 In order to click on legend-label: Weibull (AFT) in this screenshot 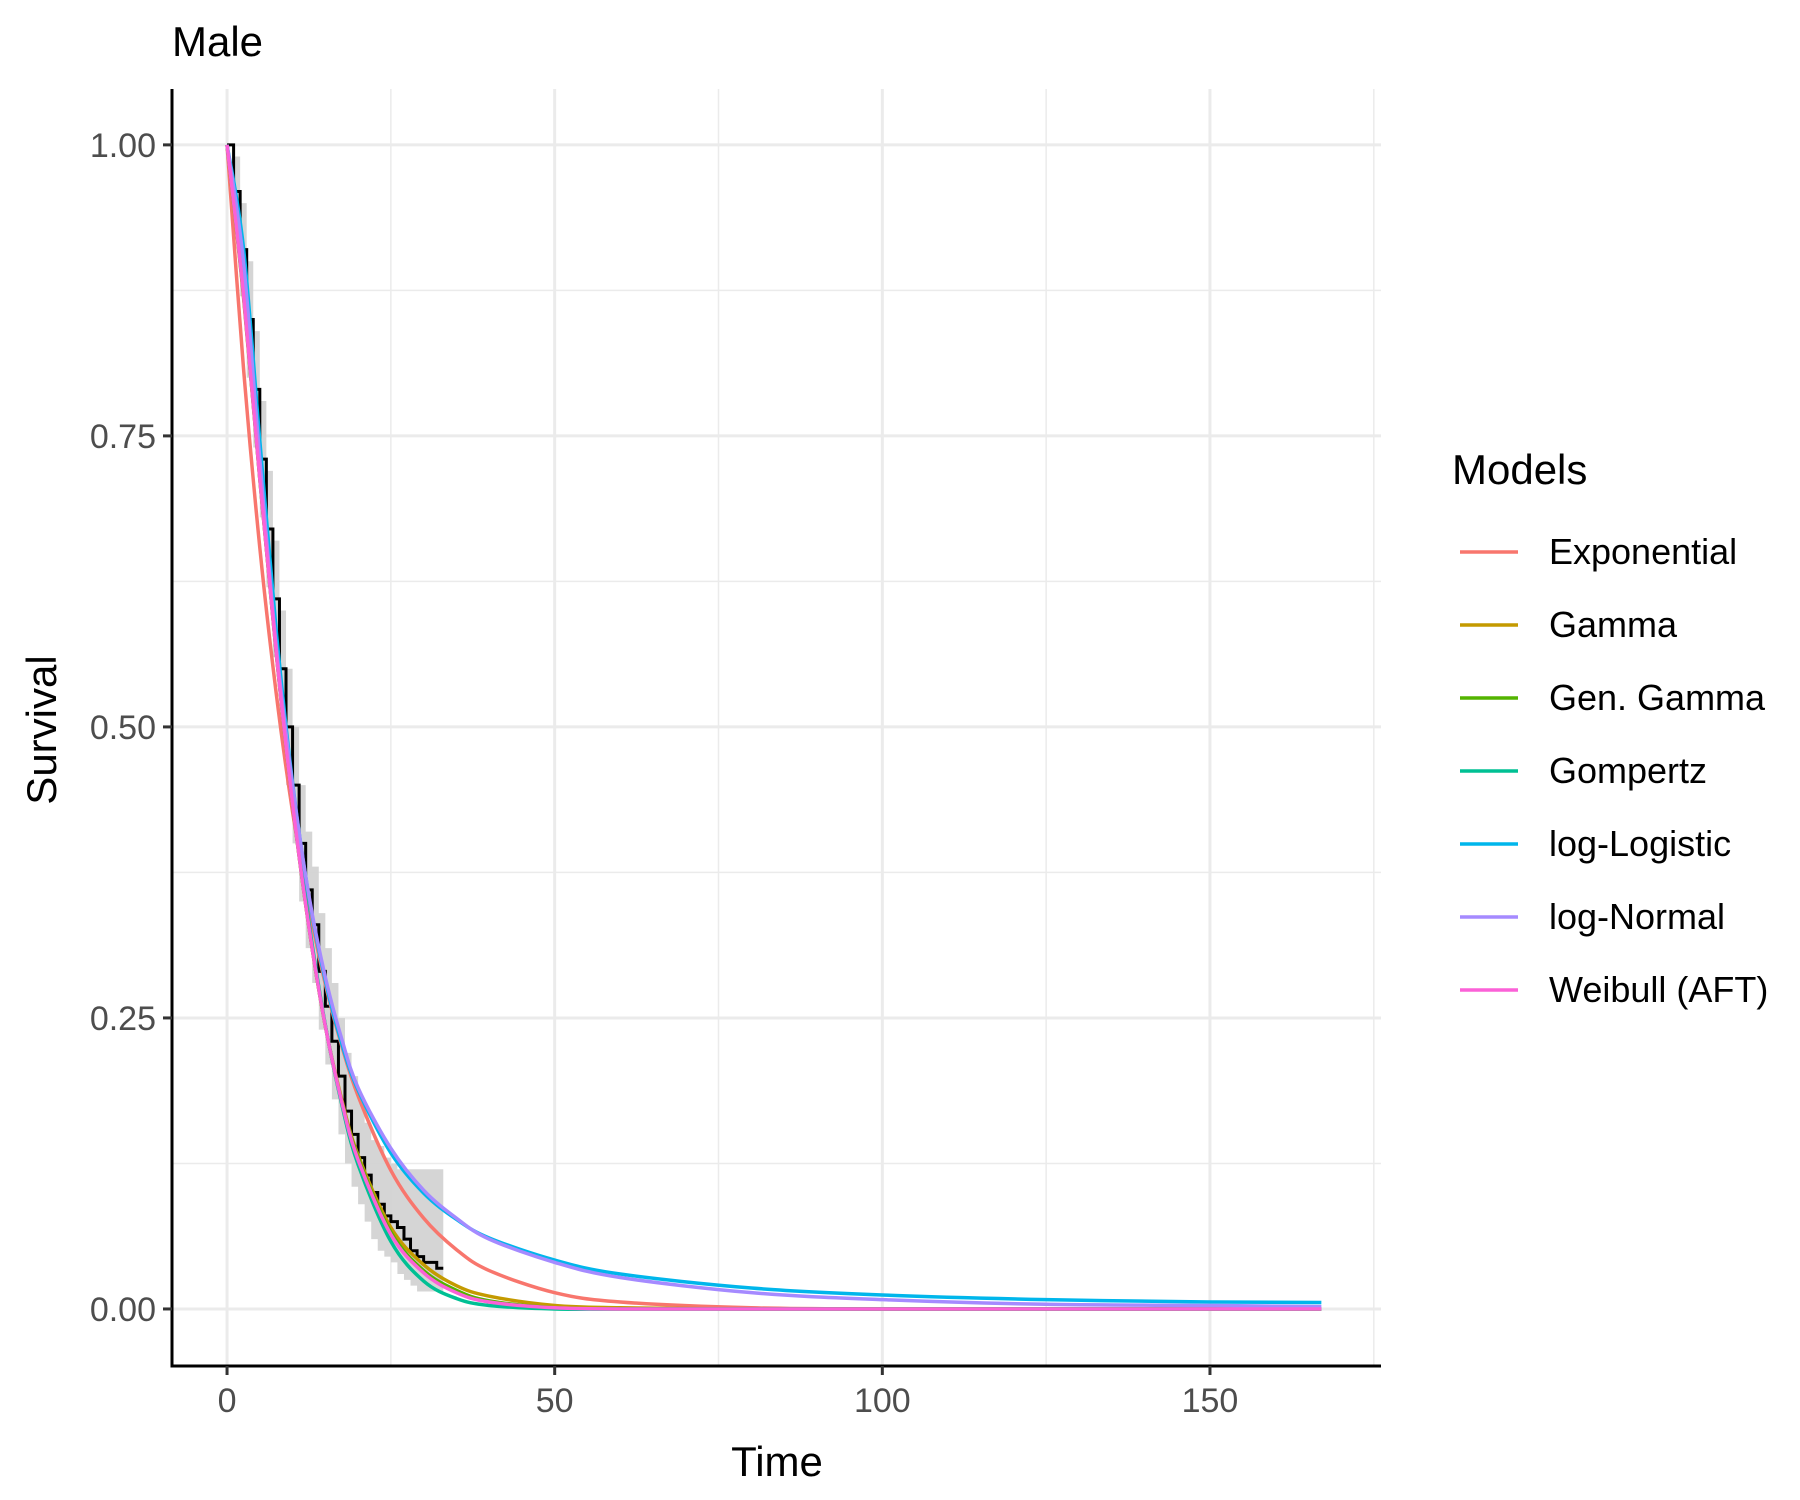, I will do `click(1658, 989)`.